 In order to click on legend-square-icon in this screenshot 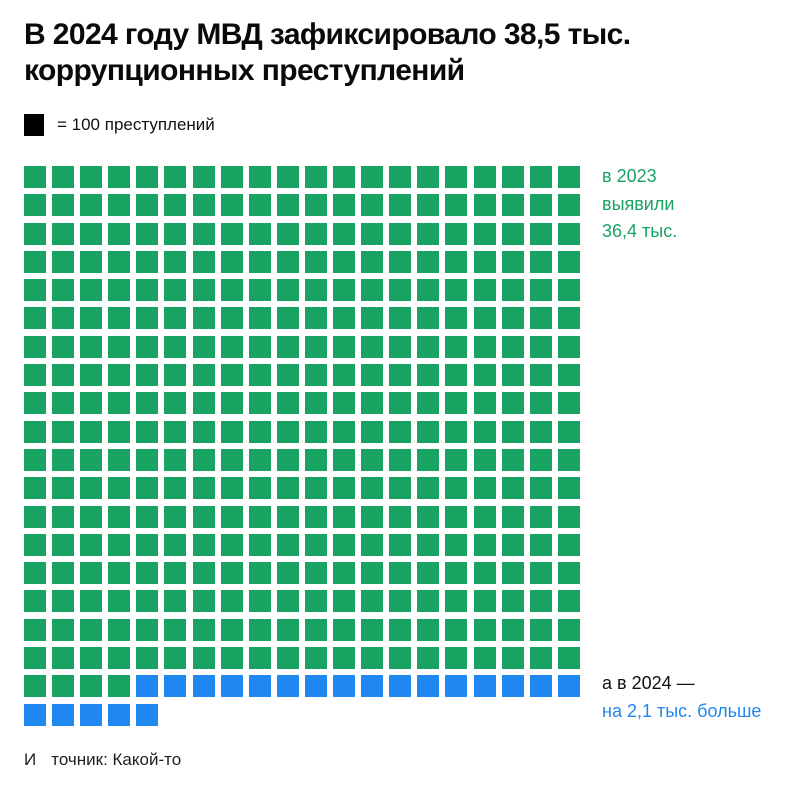, I will do `click(34, 125)`.